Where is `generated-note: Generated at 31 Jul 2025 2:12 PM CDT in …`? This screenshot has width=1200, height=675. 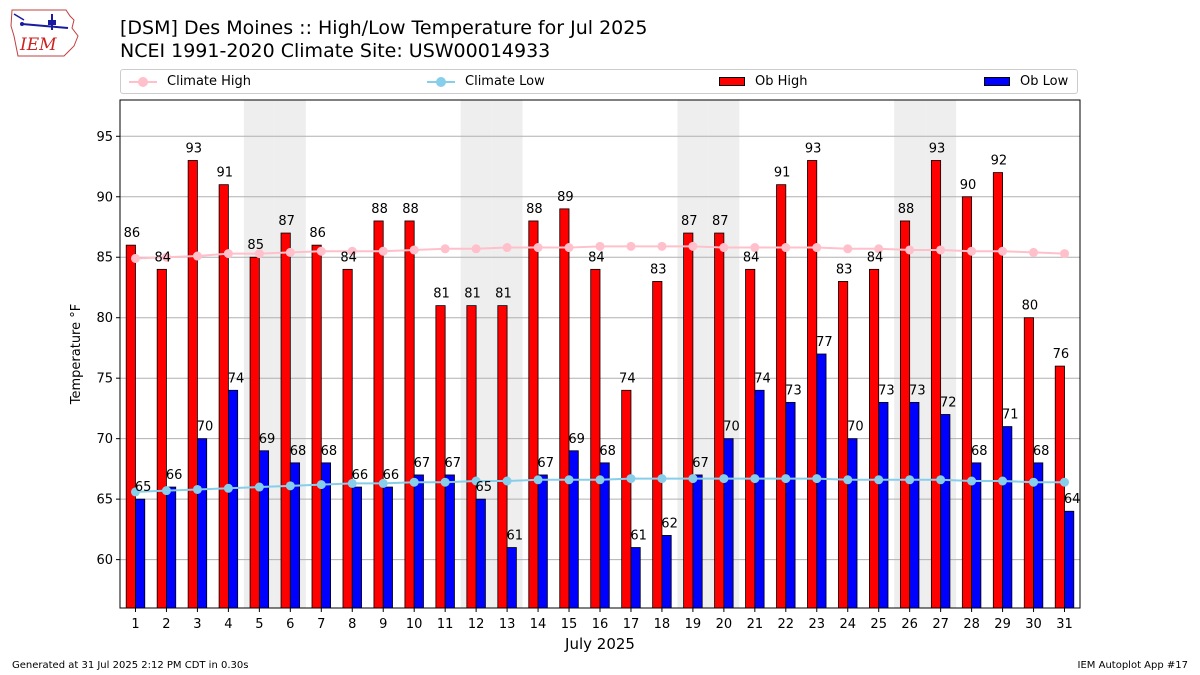 generated-note: Generated at 31 Jul 2025 2:12 PM CDT in … is located at coordinates (130, 665).